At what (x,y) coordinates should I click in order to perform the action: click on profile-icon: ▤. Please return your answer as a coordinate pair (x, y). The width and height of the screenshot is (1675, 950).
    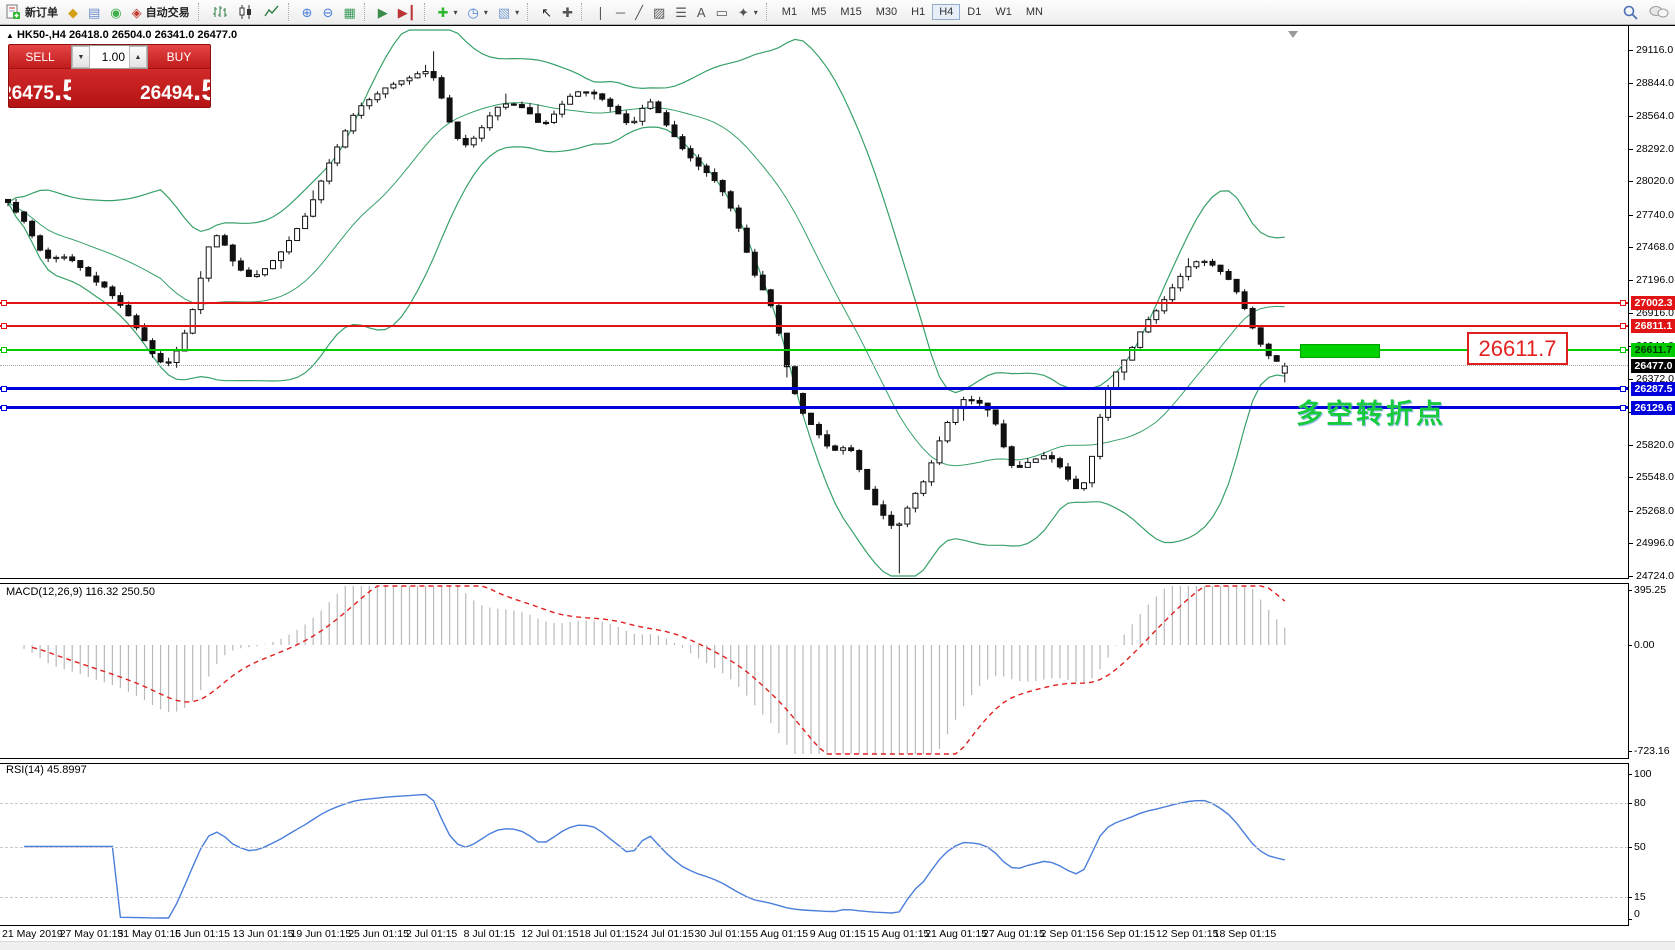
    Looking at the image, I should click on (94, 12).